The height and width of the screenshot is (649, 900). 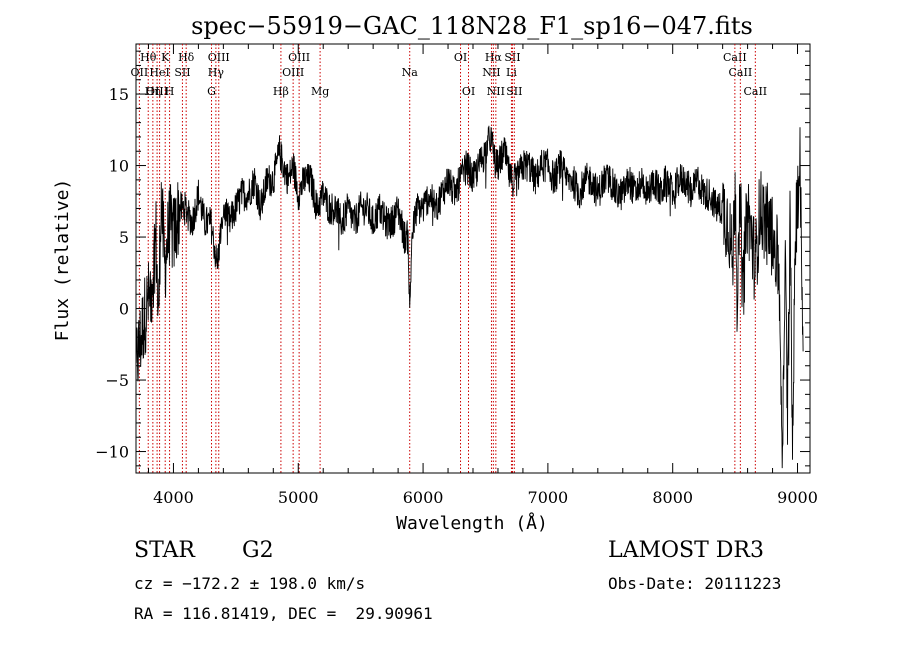 What do you see at coordinates (511, 72) in the screenshot?
I see `line-marker-label: Li` at bounding box center [511, 72].